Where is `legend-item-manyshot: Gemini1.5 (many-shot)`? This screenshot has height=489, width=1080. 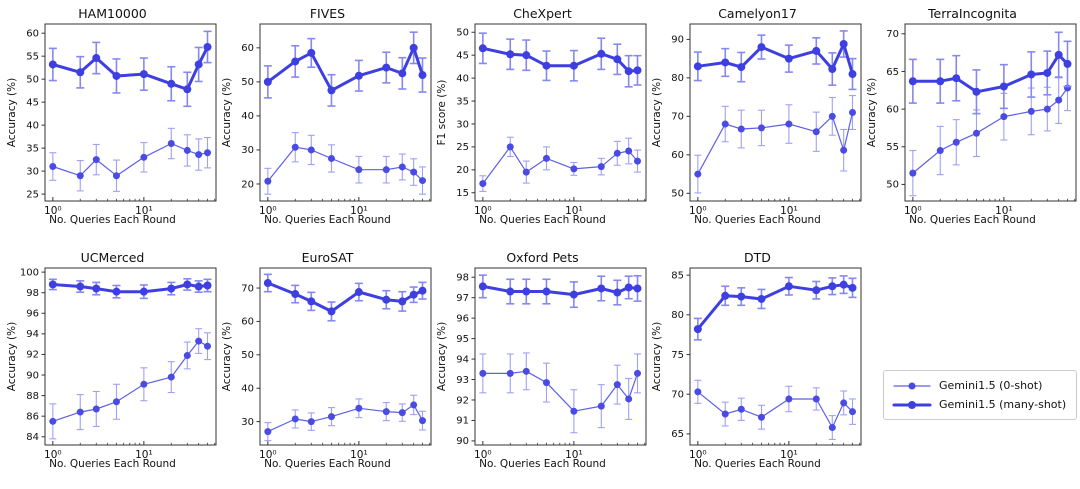 legend-item-manyshot: Gemini1.5 (many-shot) is located at coordinates (979, 404).